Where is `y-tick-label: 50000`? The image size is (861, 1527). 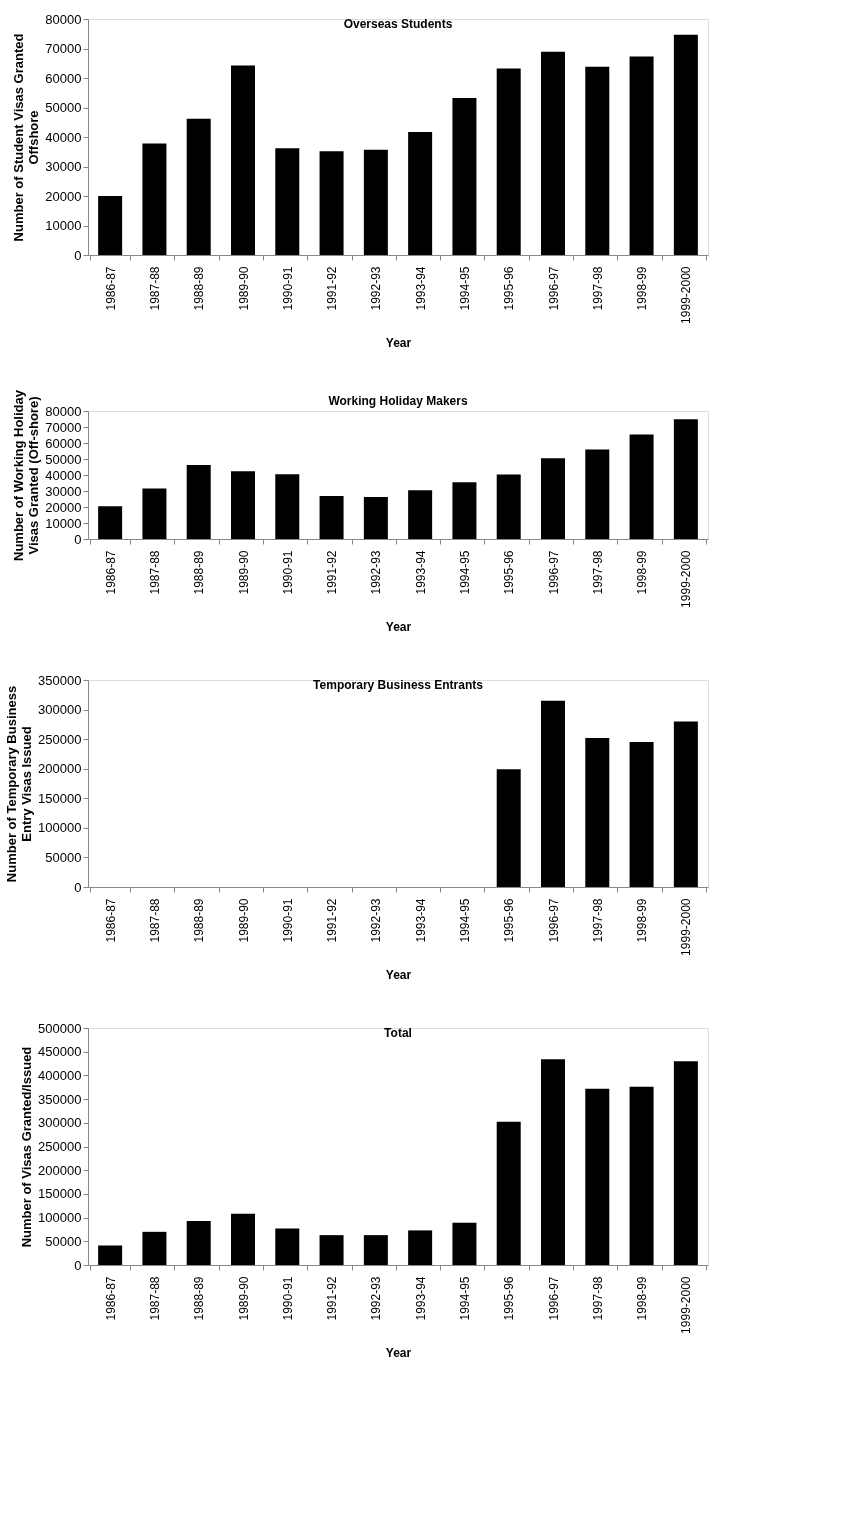
y-tick-label: 50000 is located at coordinates (63, 459).